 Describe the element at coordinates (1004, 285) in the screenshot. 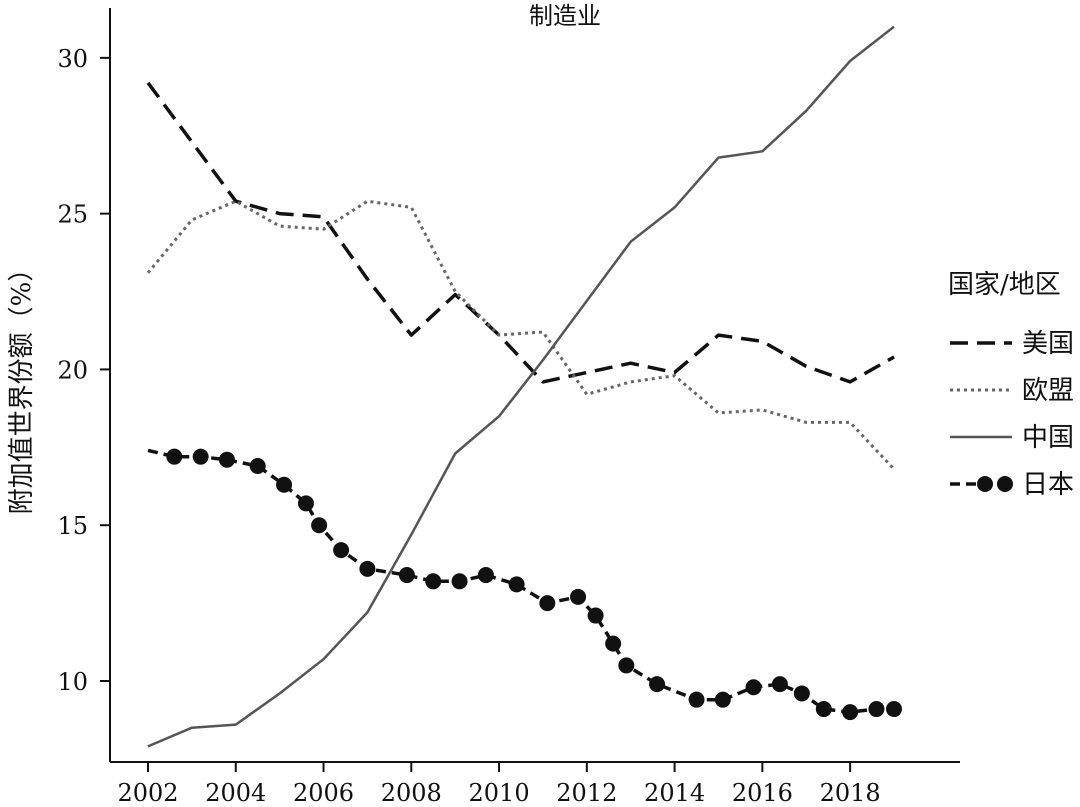

I see `legend-title: 国家/地区` at that location.